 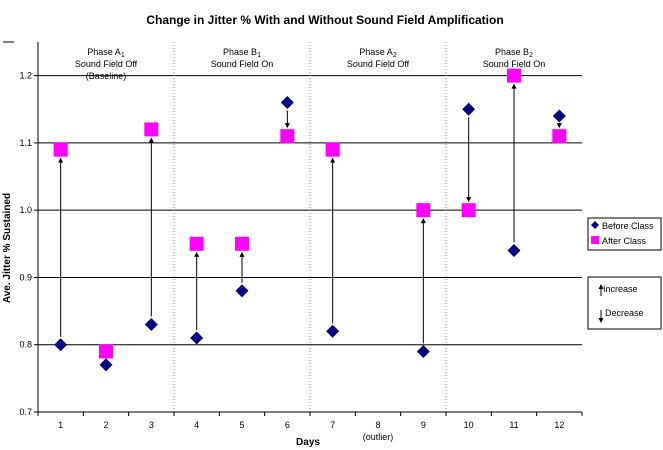 What do you see at coordinates (624, 241) in the screenshot?
I see `legend-after-label: After Class` at bounding box center [624, 241].